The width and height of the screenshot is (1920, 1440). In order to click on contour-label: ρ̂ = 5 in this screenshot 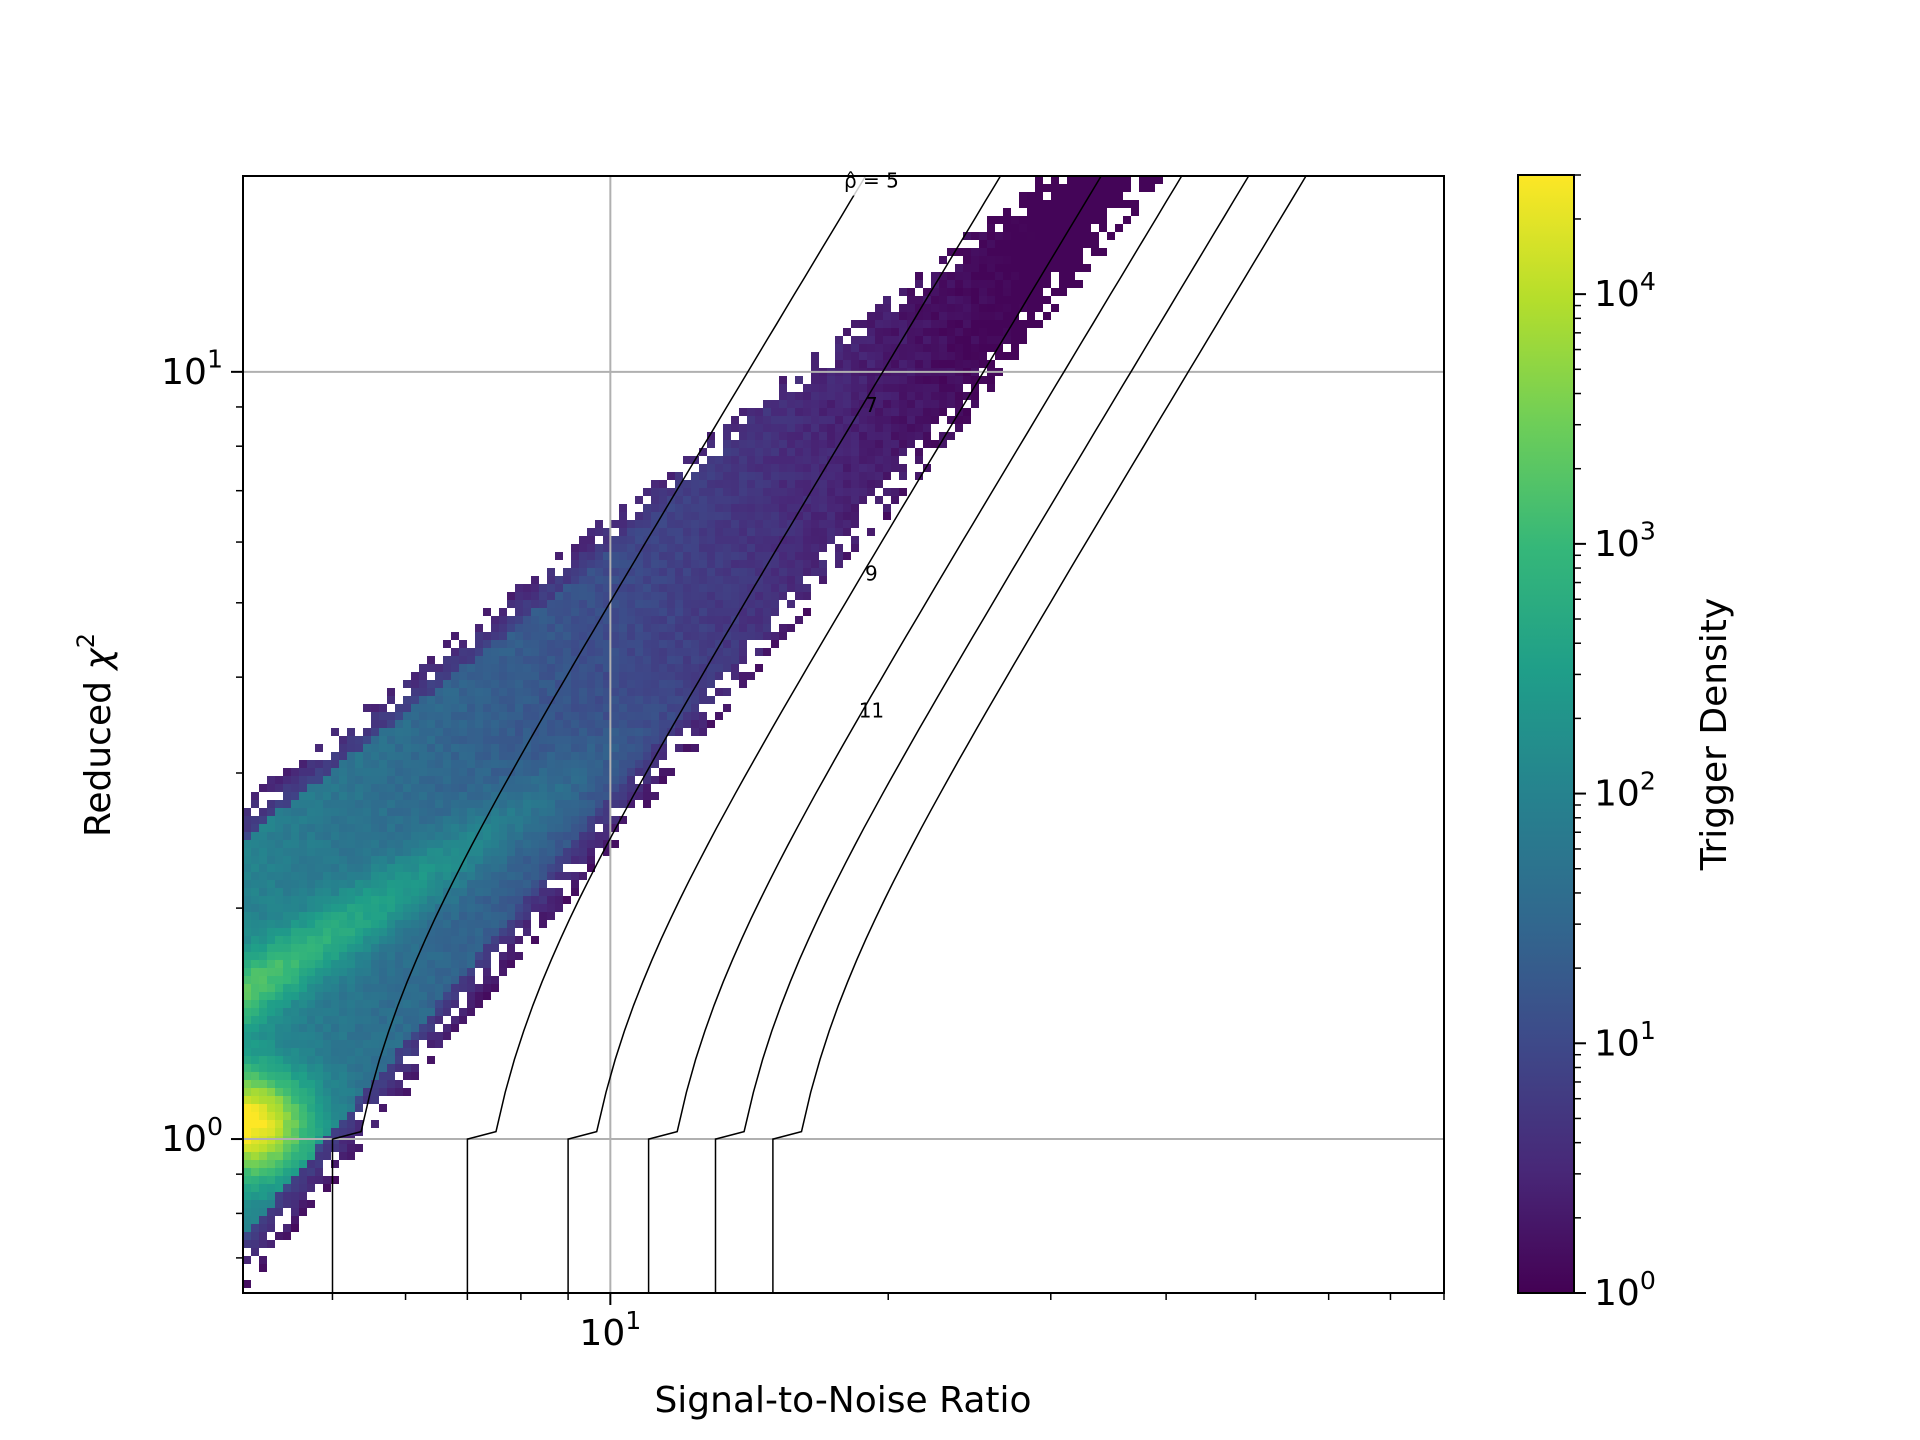, I will do `click(871, 181)`.